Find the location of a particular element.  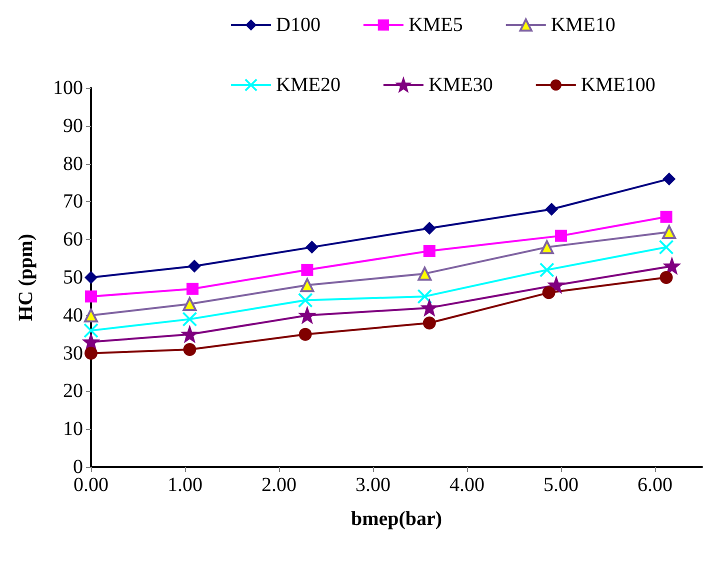

y-tick-label: 50 is located at coordinates (73, 277).